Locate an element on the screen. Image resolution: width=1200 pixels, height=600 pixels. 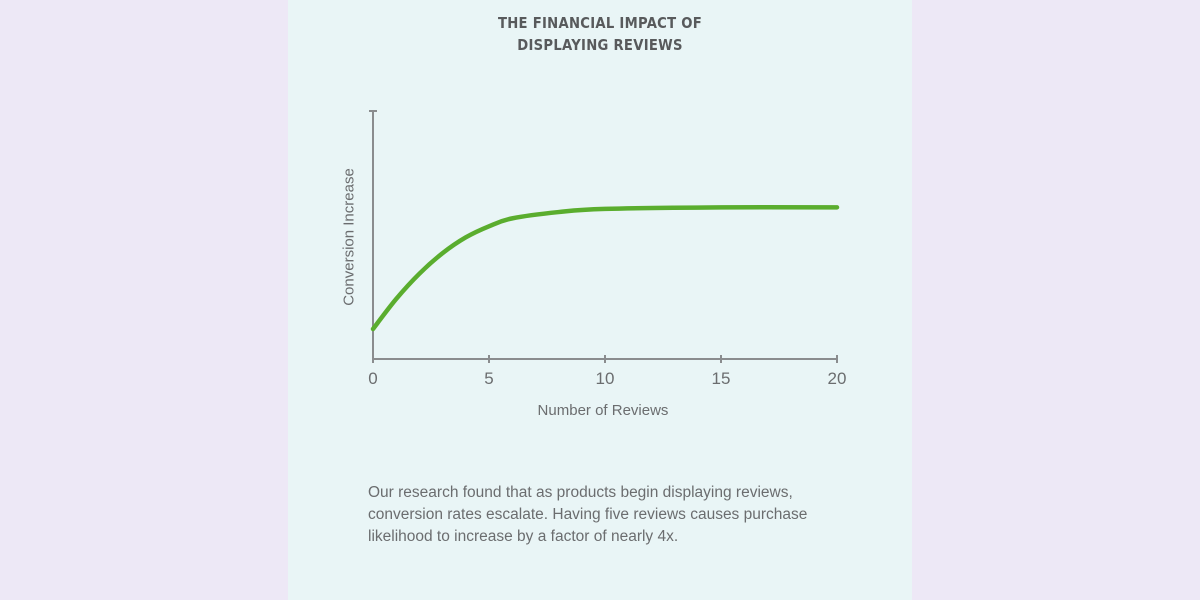
y-axis-label: Conversion Increase is located at coordinates (349, 237).